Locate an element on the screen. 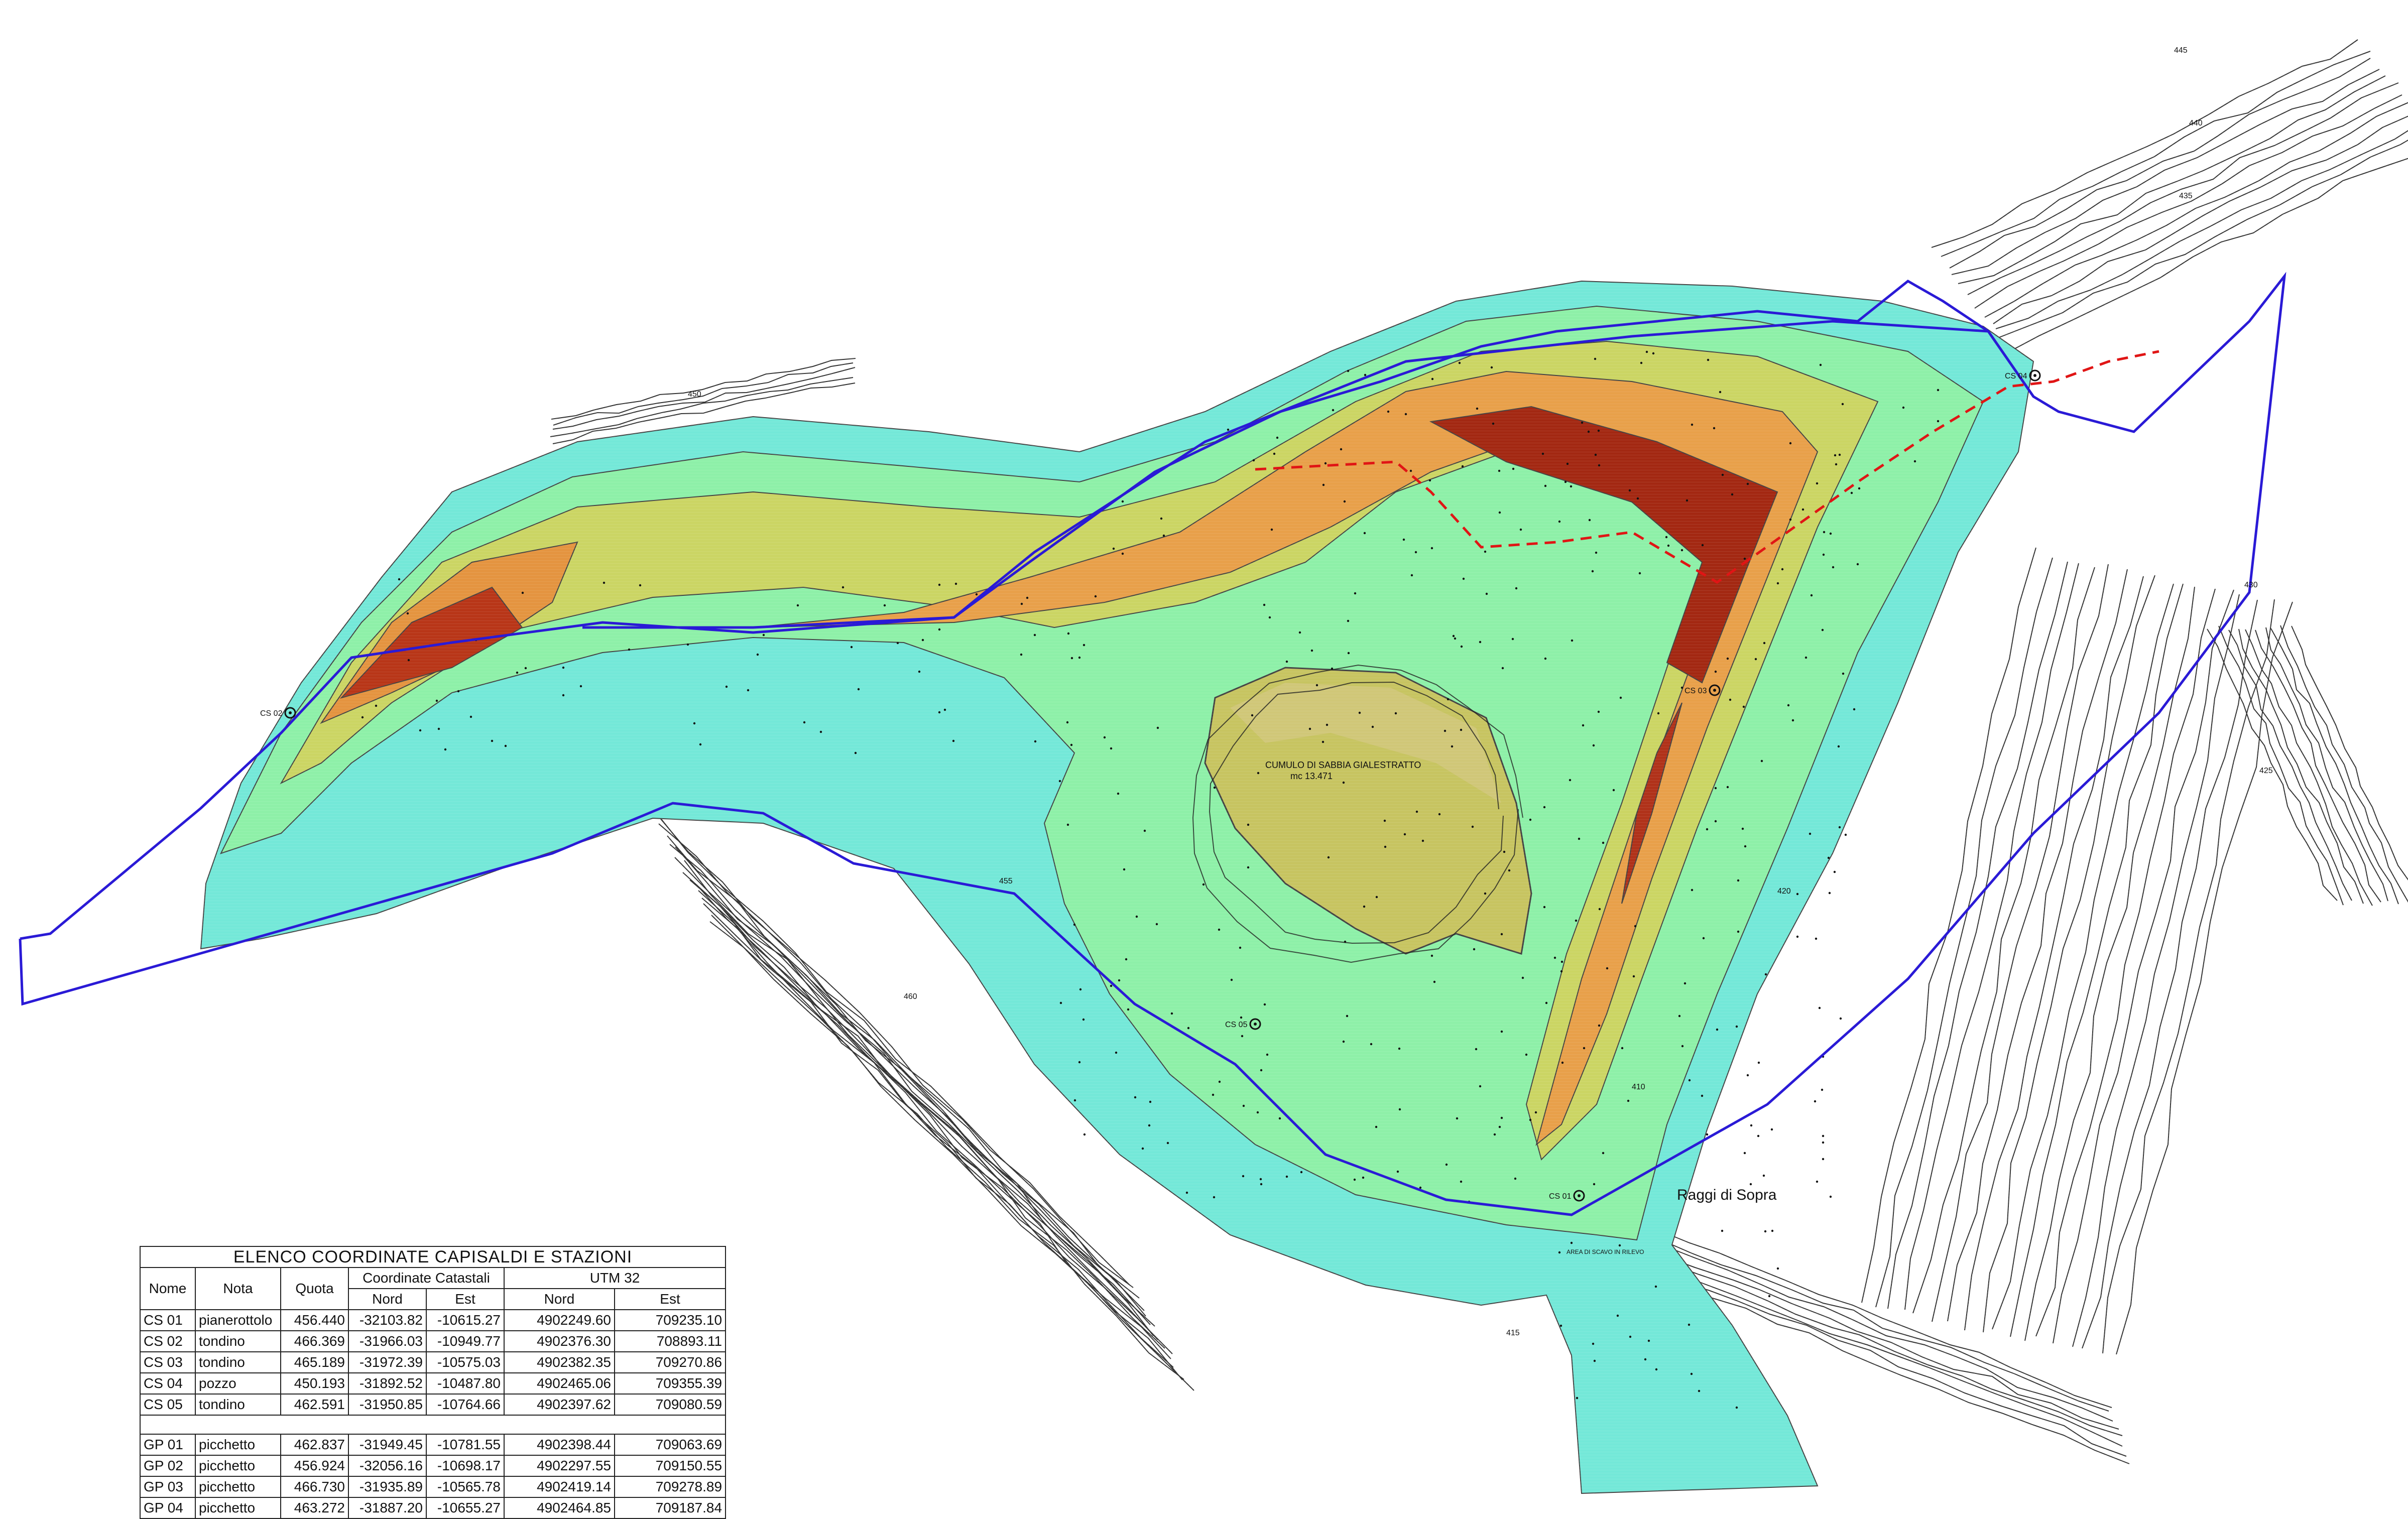 This screenshot has height=1519, width=2408. table-gap-row is located at coordinates (433, 1425).